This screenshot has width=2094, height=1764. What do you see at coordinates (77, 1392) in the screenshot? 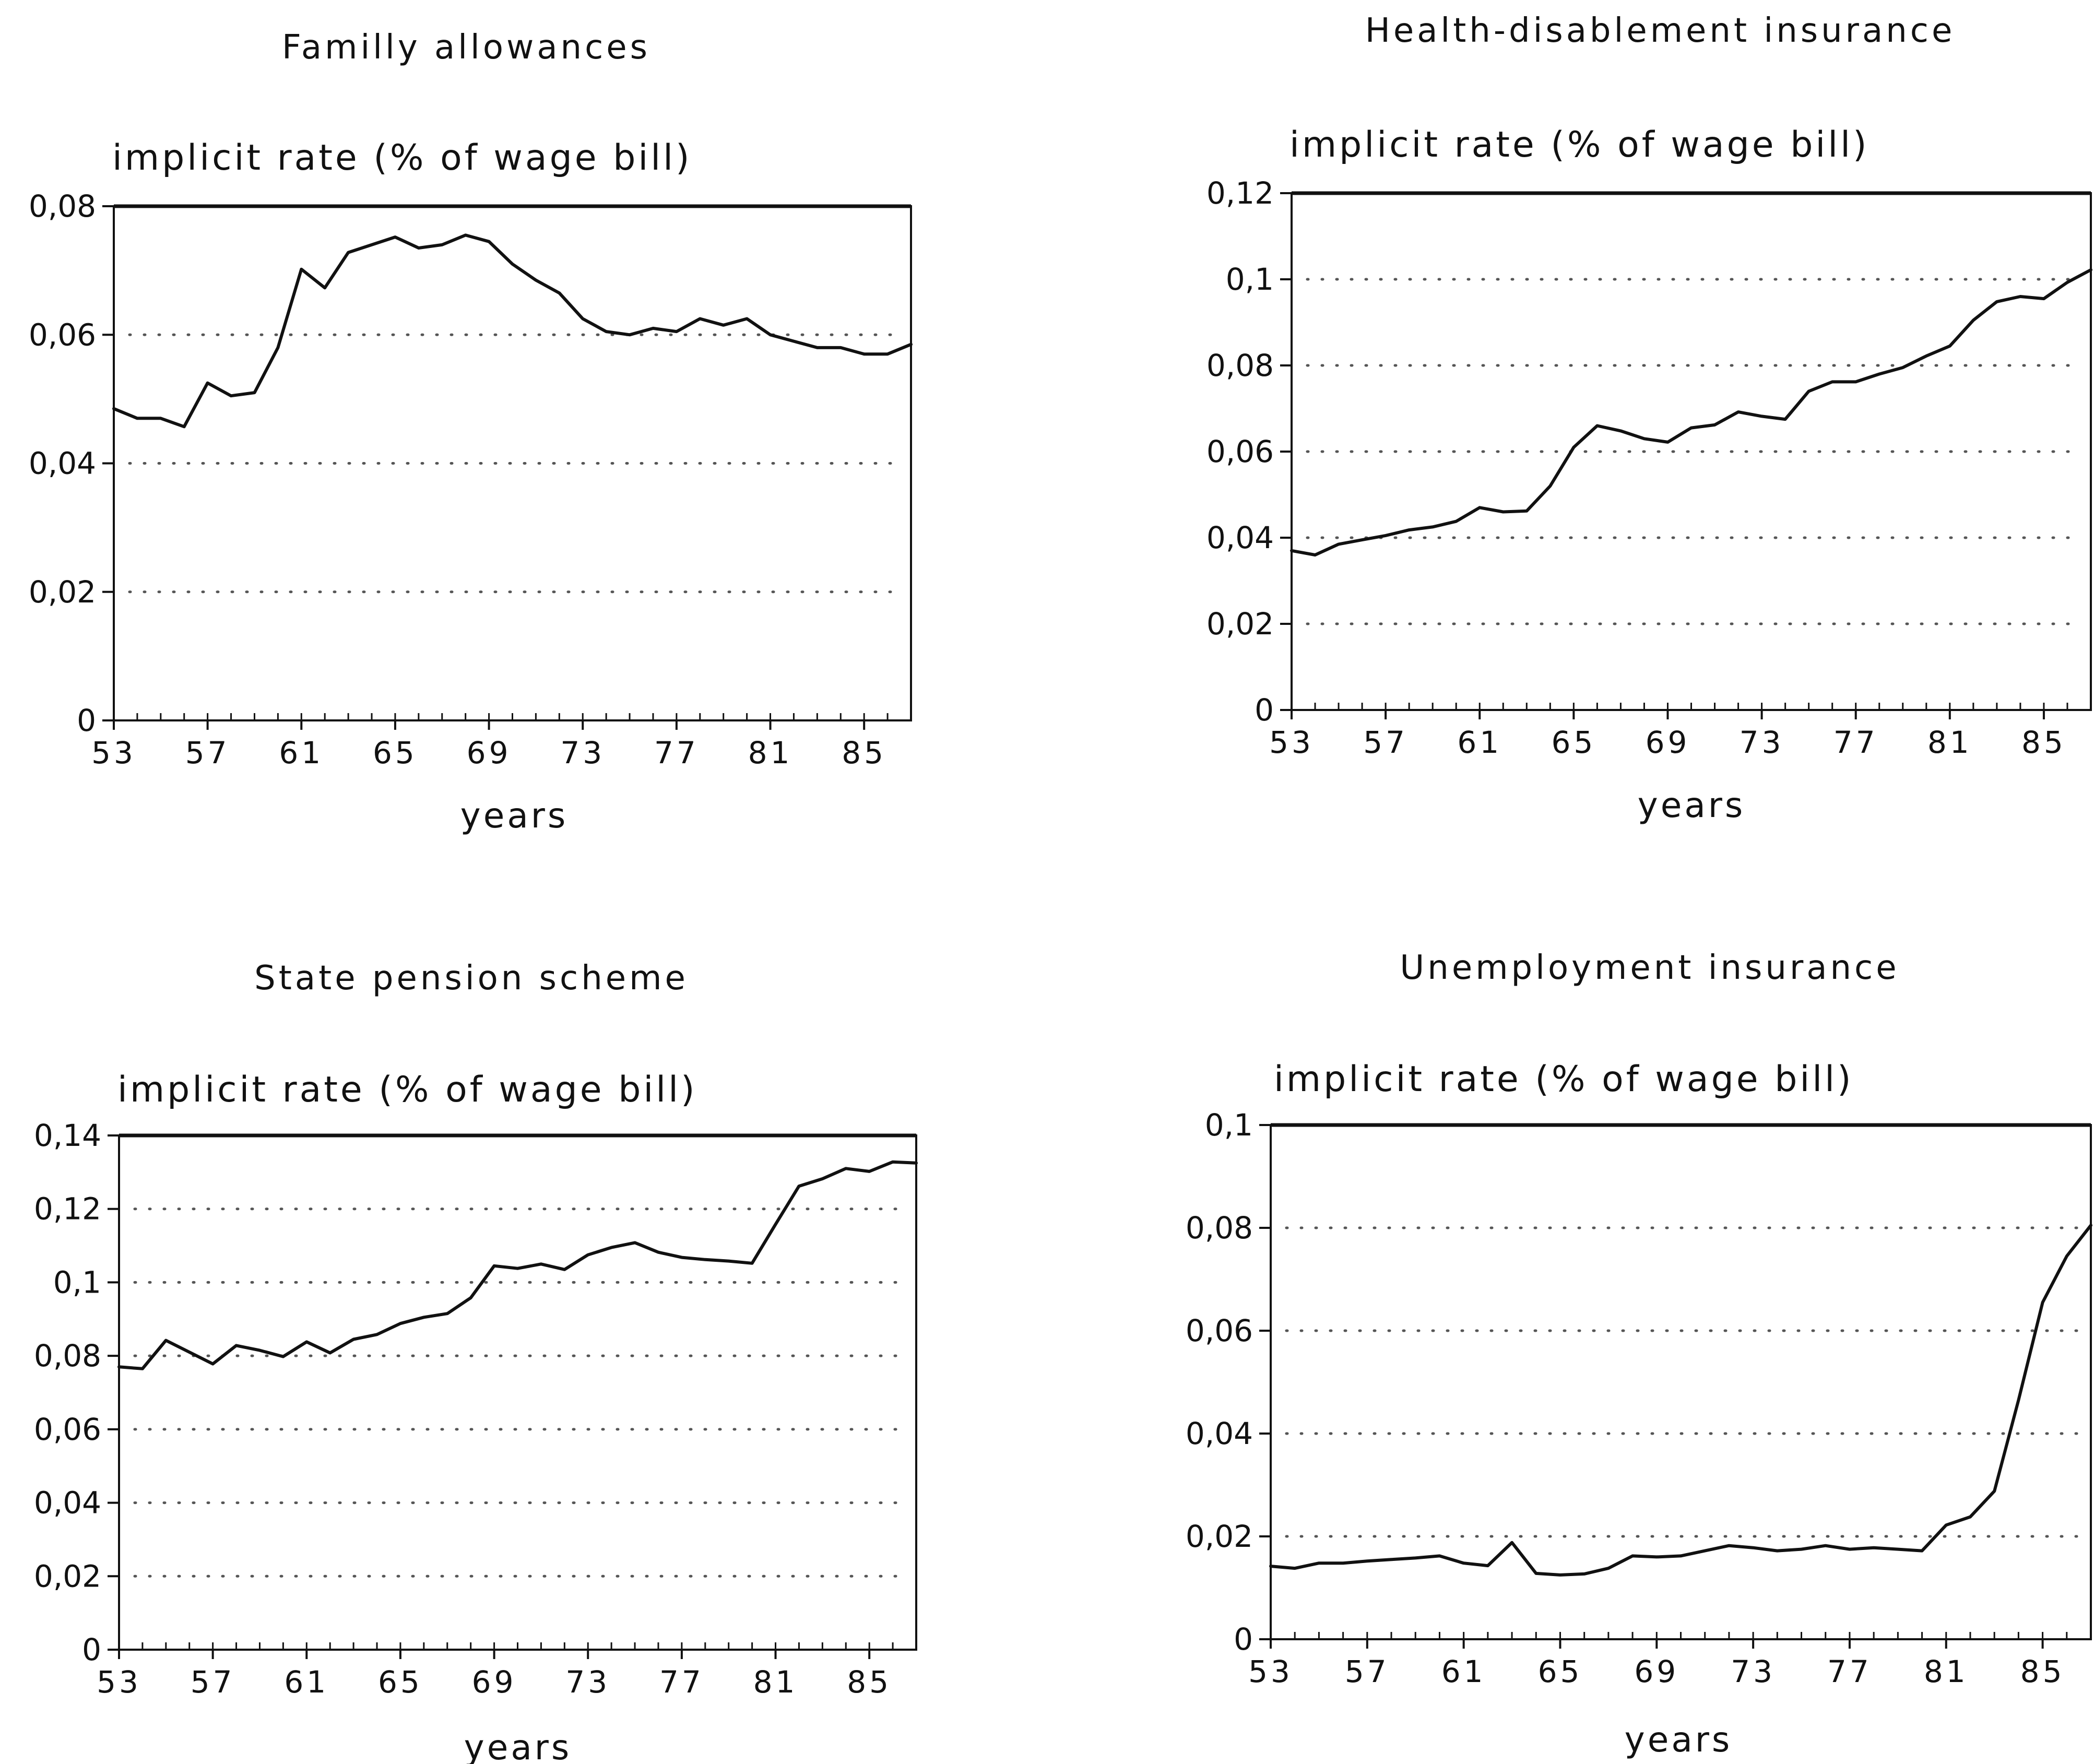
I see `y-axis-ticks: 0 0,02 0,04 0,06 0,08 0,1 0,12 0,14` at bounding box center [77, 1392].